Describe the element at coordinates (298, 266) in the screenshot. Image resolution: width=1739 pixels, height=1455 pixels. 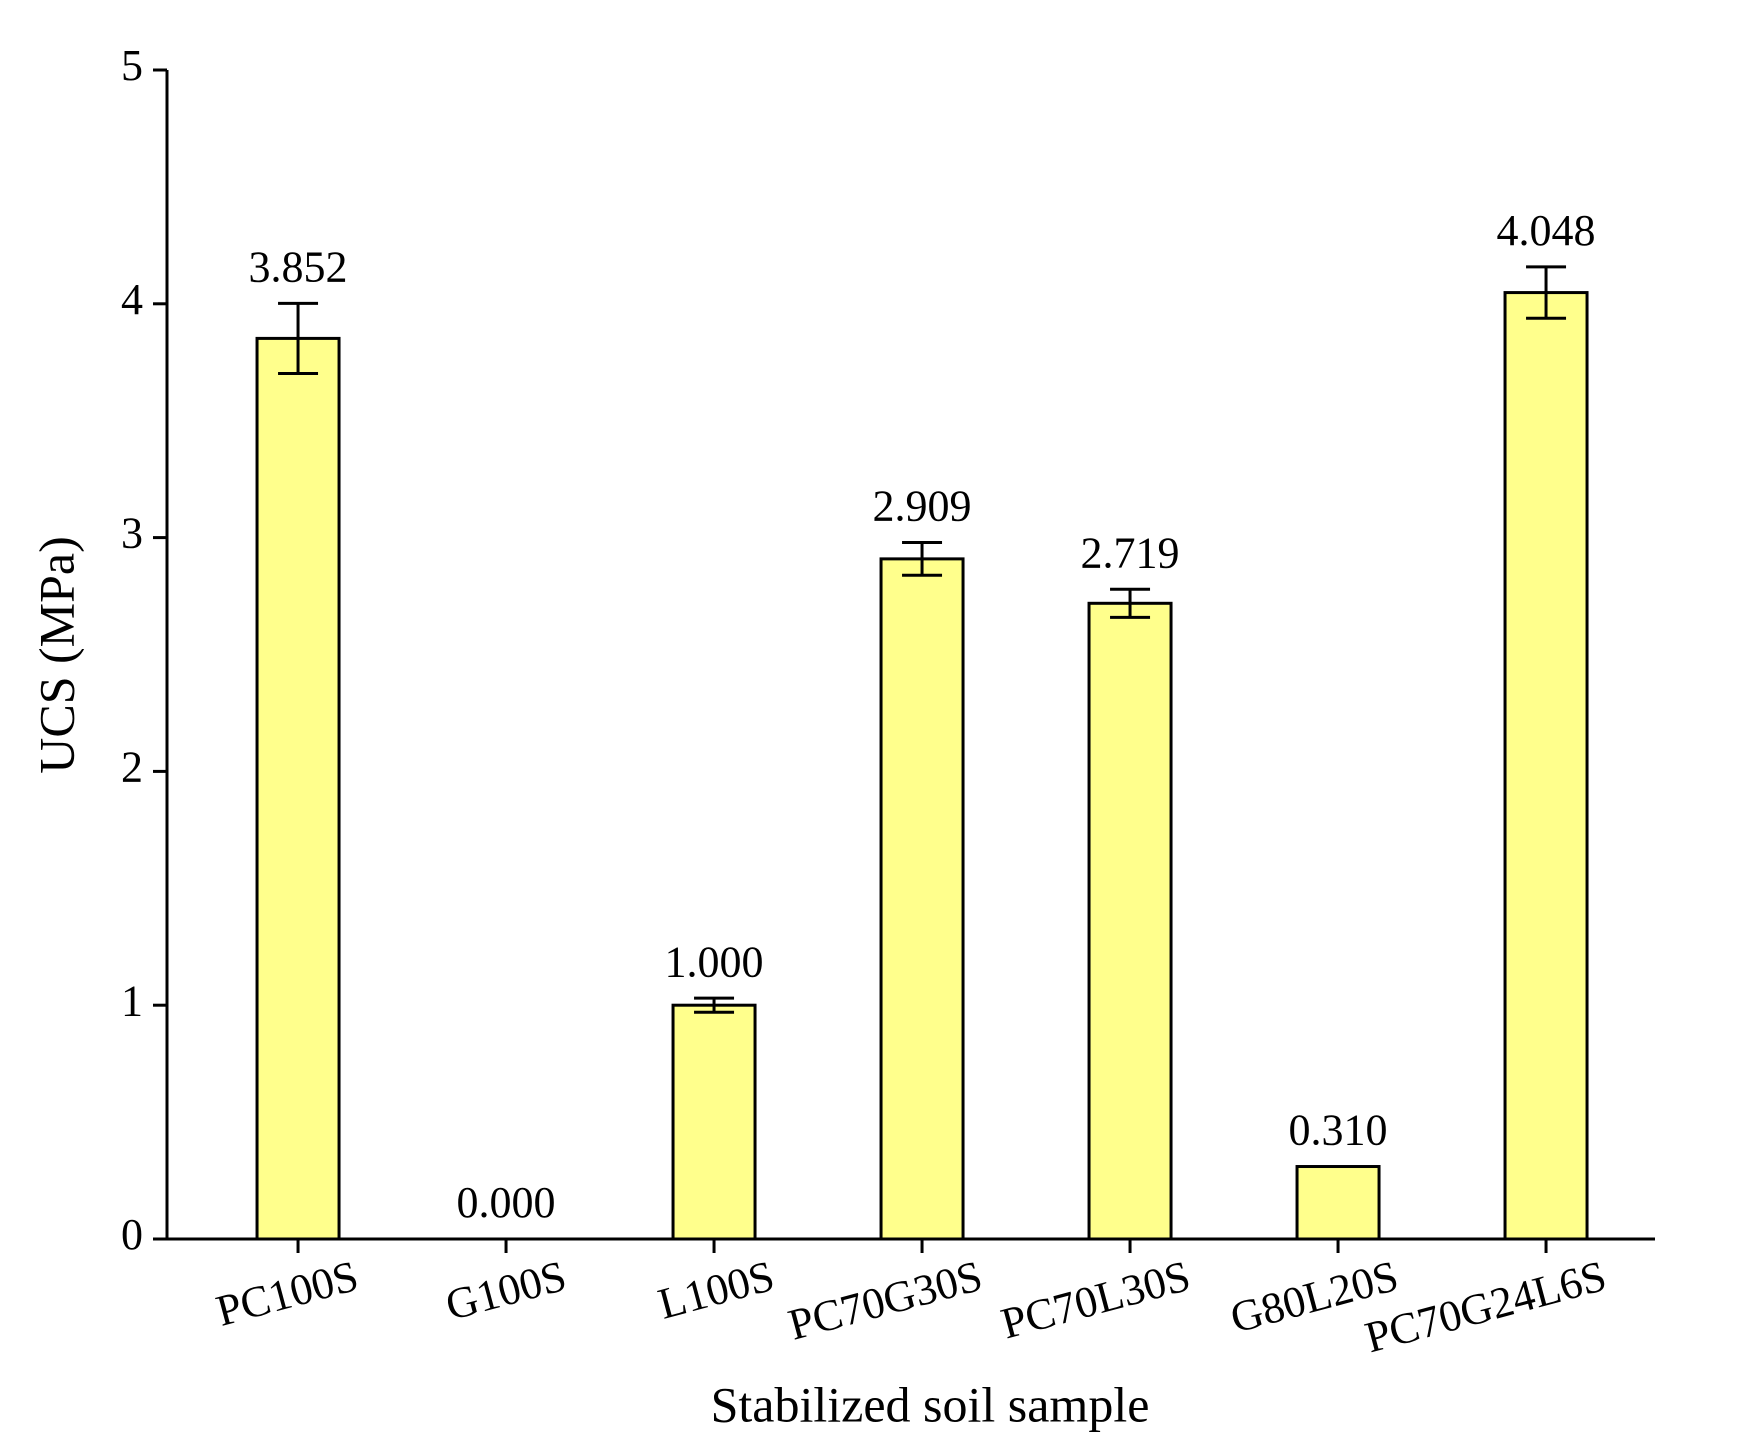
I see `value-label: 3.852` at that location.